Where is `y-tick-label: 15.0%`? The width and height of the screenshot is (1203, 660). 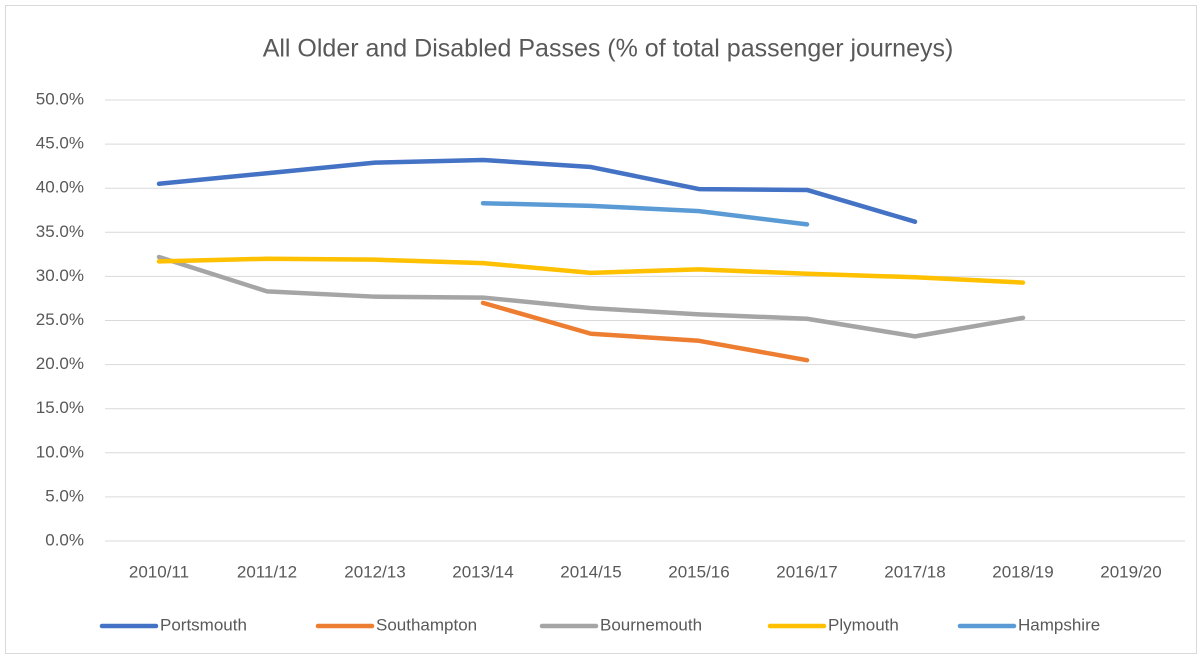
y-tick-label: 15.0% is located at coordinates (60, 407).